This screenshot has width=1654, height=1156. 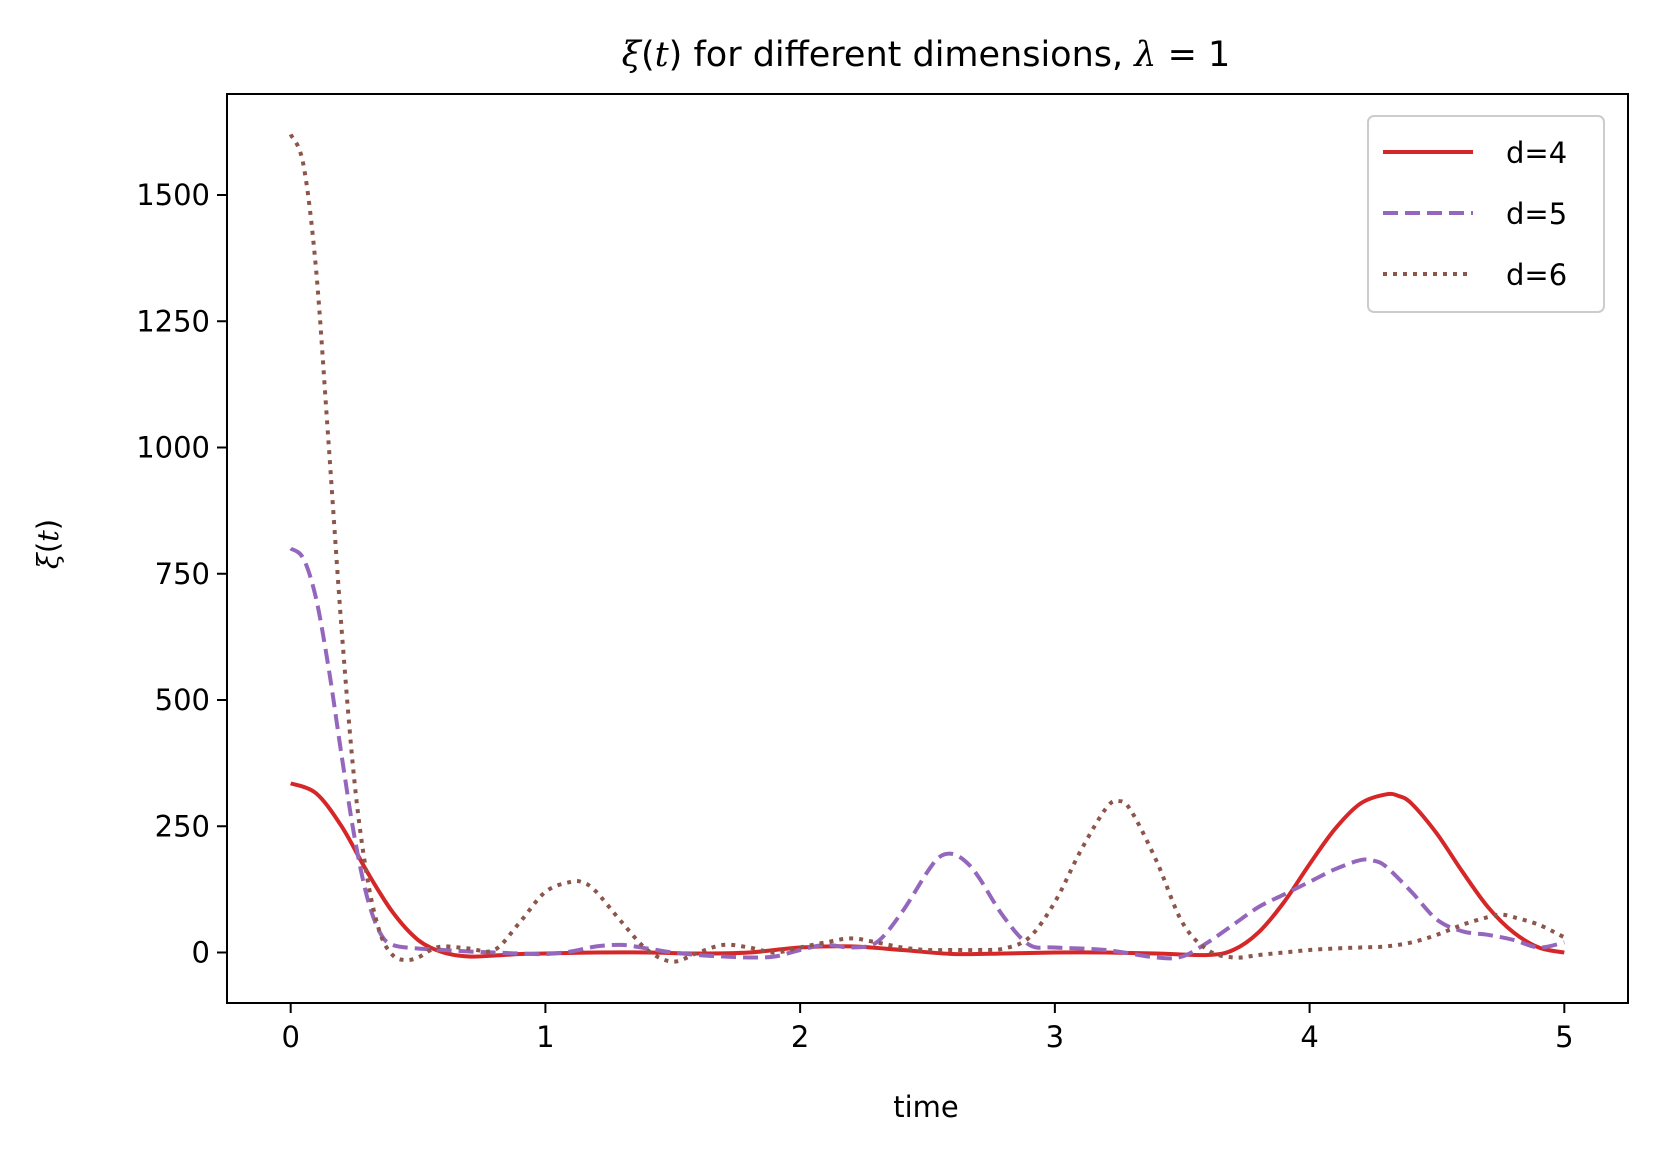 I want to click on chart-title: ξ(t) for different dimensions, λ = 1, so click(x=926, y=55).